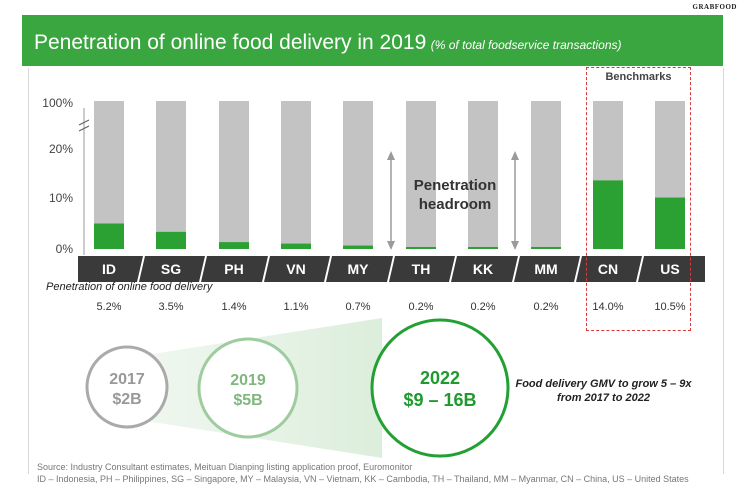 This screenshot has width=747, height=498. Describe the element at coordinates (638, 199) in the screenshot. I see `benchmarks-box` at that location.